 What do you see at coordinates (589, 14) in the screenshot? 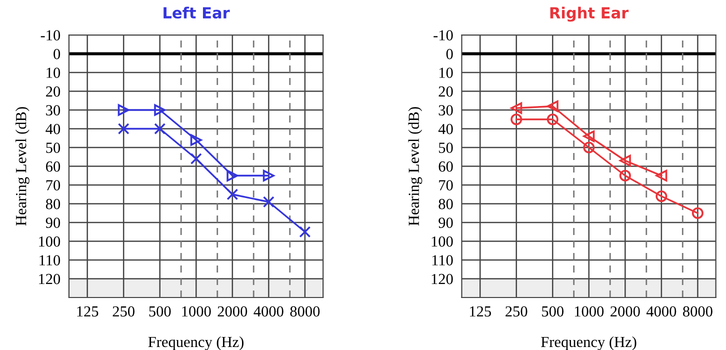
I see `chart-title: Right Ear` at bounding box center [589, 14].